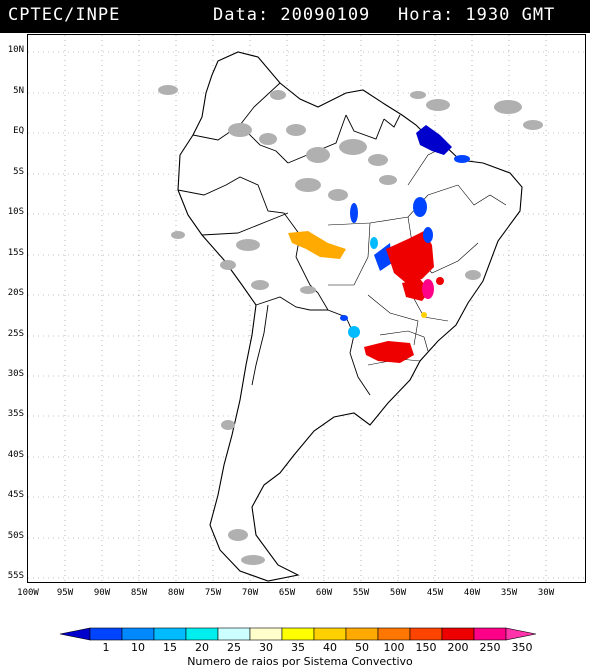 The image size is (600, 670). I want to click on lon-label-70w: 70W, so click(250, 593).